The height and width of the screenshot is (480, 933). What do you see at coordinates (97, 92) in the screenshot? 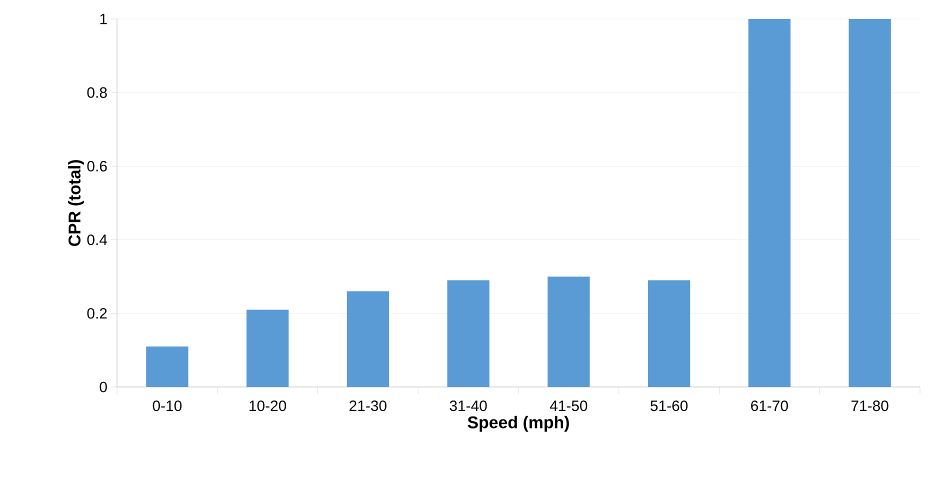
I see `y-tick-label: 0.8` at bounding box center [97, 92].